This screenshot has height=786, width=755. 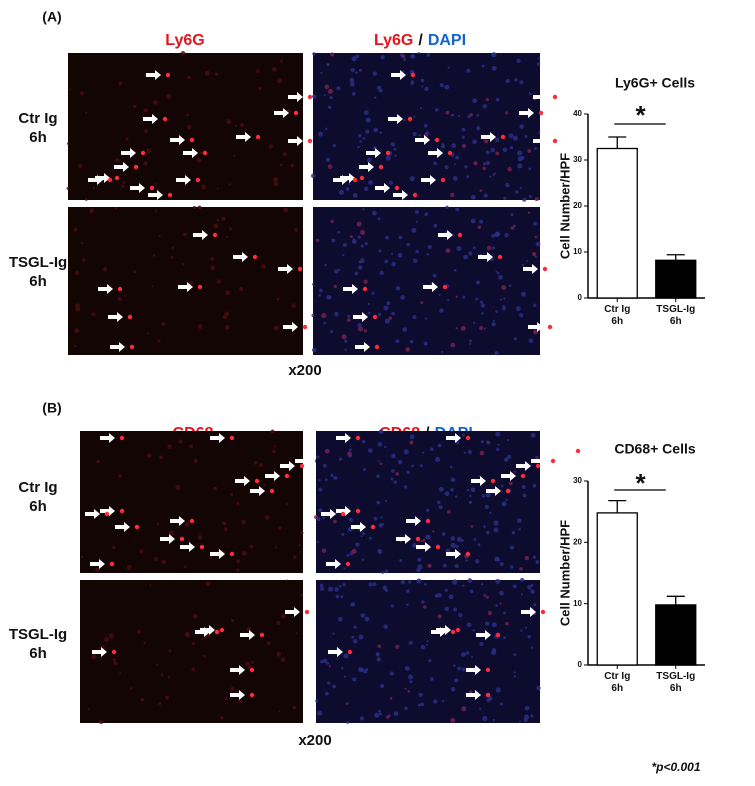 I want to click on magnification: x200, so click(x=314, y=740).